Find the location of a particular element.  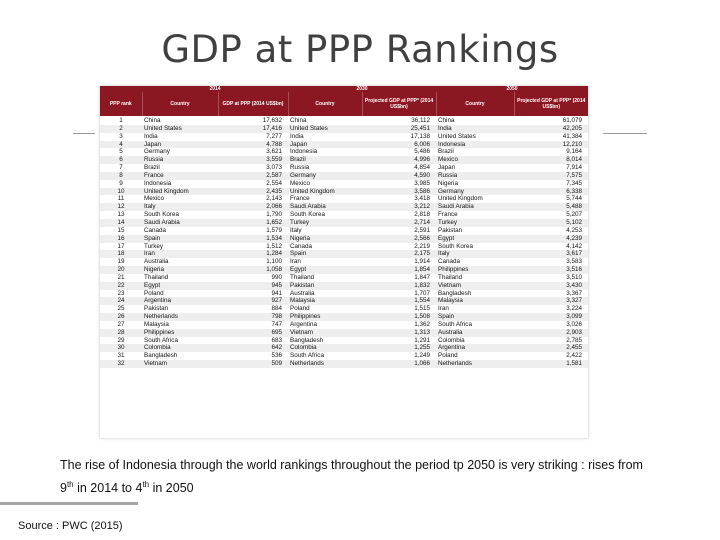

rank-cell: 27 is located at coordinates (121, 324).